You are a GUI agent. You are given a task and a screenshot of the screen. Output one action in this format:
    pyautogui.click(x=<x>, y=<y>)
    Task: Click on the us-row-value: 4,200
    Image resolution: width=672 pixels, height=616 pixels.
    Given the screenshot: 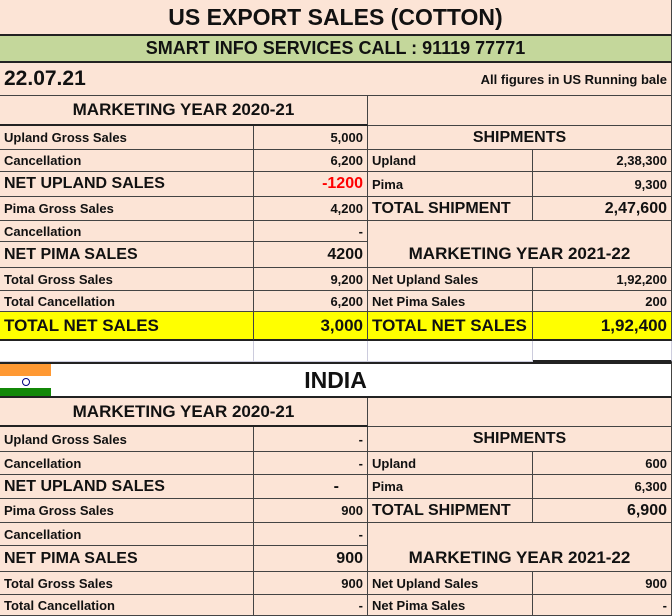 What is the action you would take?
    pyautogui.click(x=311, y=209)
    